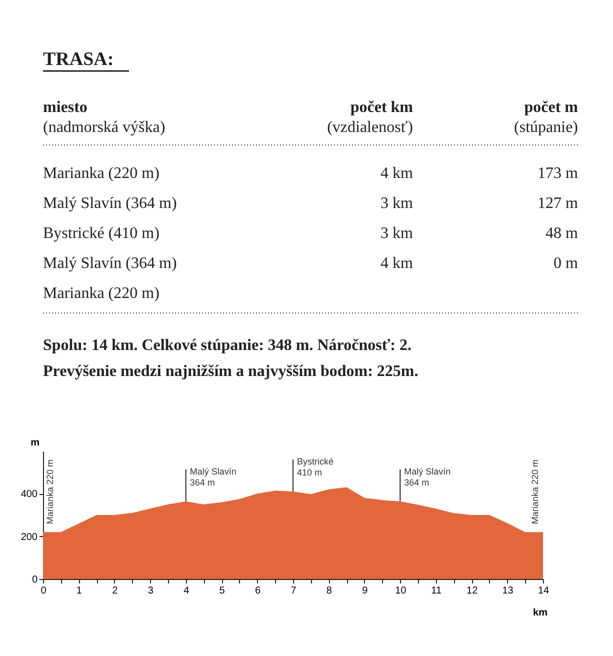 The image size is (613, 656). Describe the element at coordinates (78, 59) in the screenshot. I see `chart-title: TRASA:` at that location.